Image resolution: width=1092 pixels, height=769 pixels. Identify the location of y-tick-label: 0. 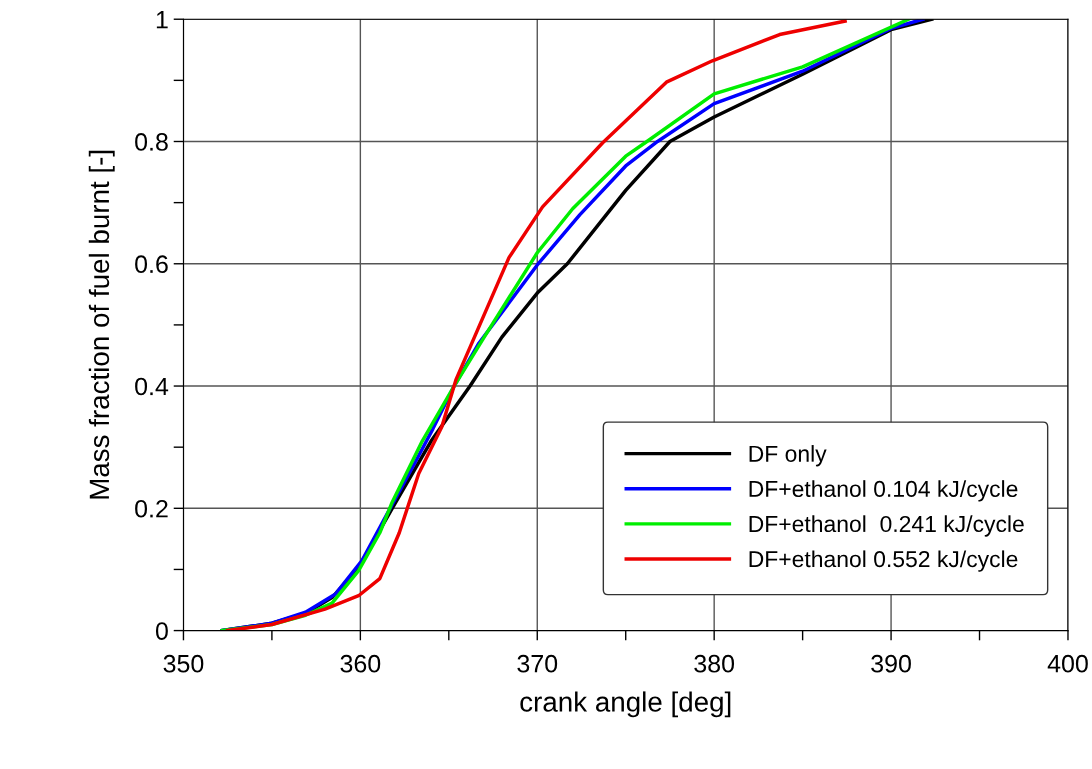
(161, 631).